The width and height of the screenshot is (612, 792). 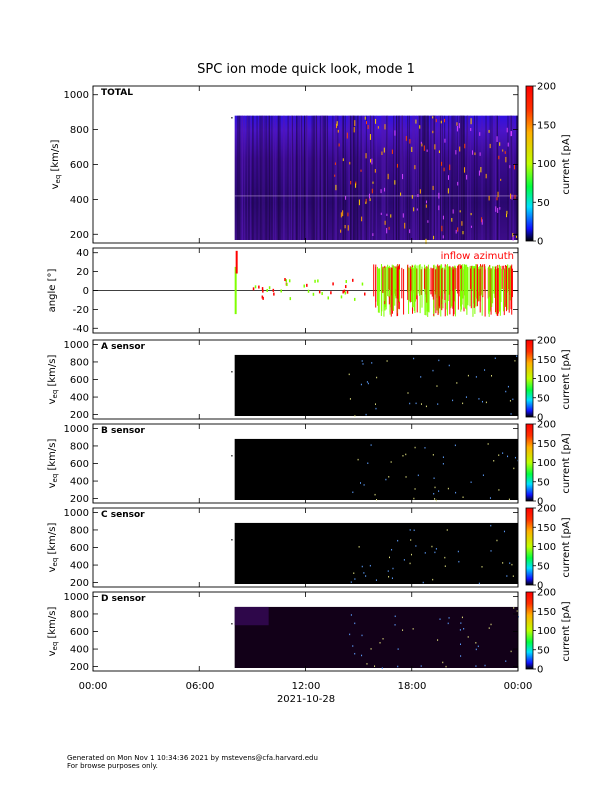 What do you see at coordinates (540, 670) in the screenshot?
I see `colorbar-tick-label: 0` at bounding box center [540, 670].